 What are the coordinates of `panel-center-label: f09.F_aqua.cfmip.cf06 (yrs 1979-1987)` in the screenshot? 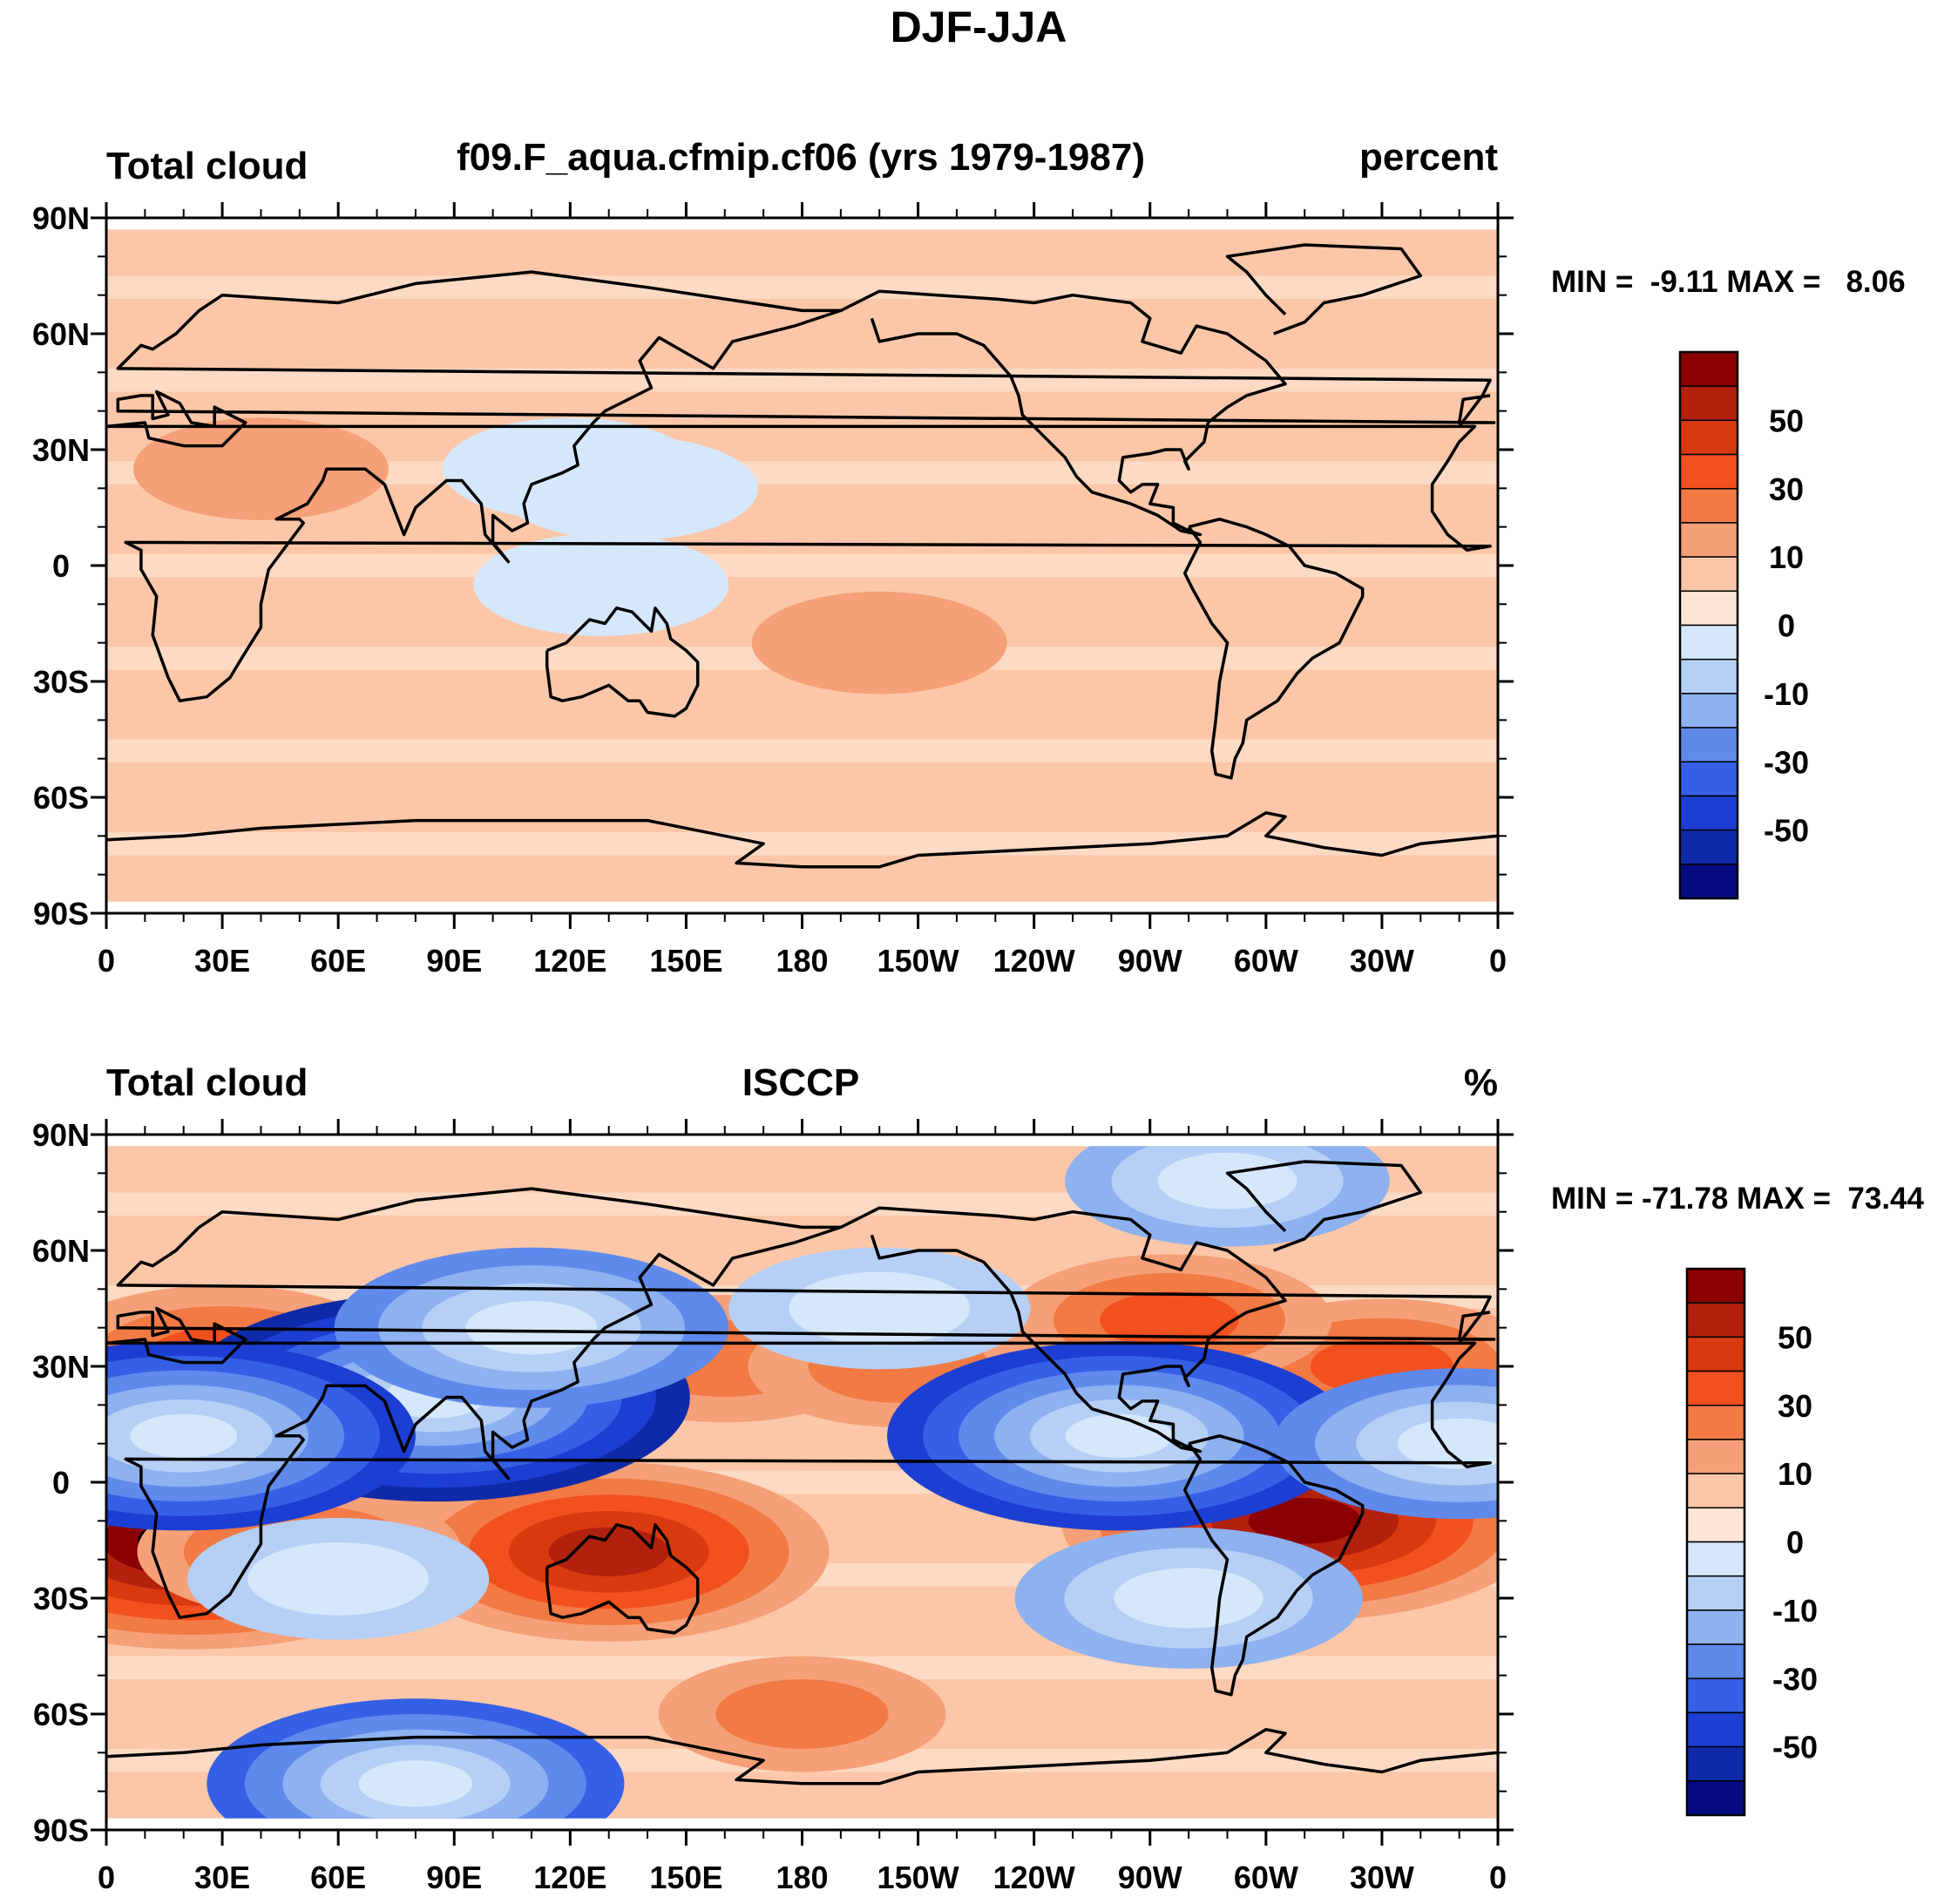 It's located at (801, 157).